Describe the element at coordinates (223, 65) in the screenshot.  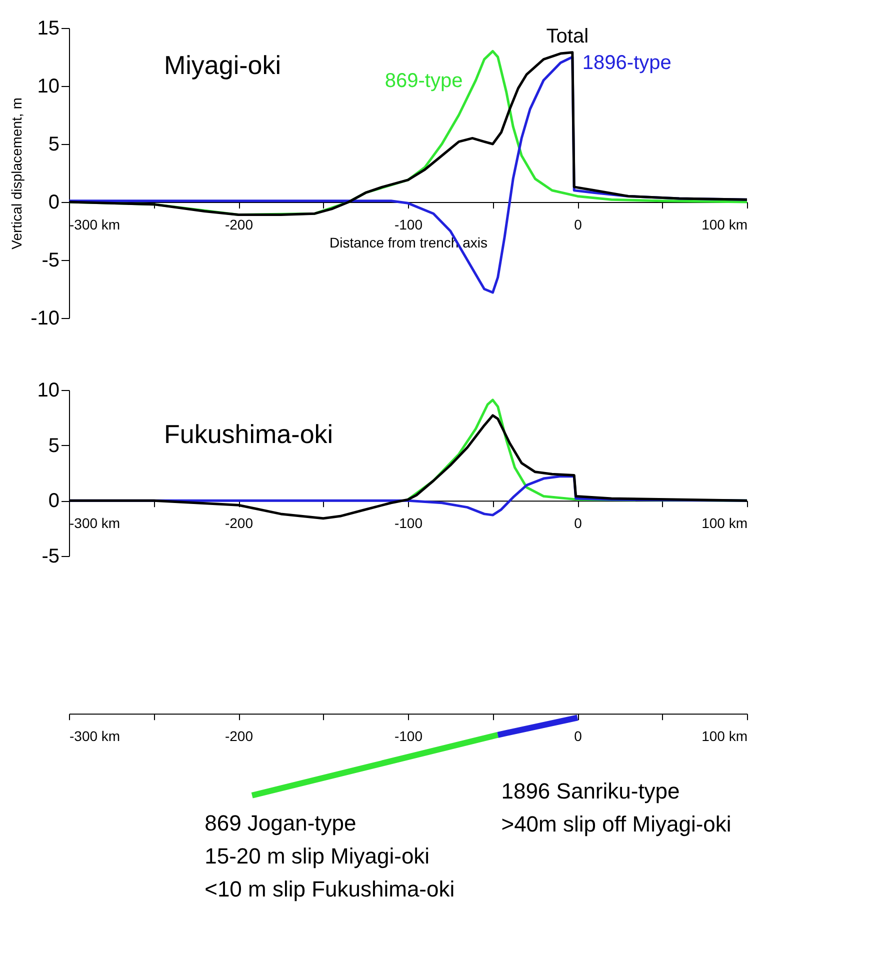
I see `text: Miyagi-oki` at that location.